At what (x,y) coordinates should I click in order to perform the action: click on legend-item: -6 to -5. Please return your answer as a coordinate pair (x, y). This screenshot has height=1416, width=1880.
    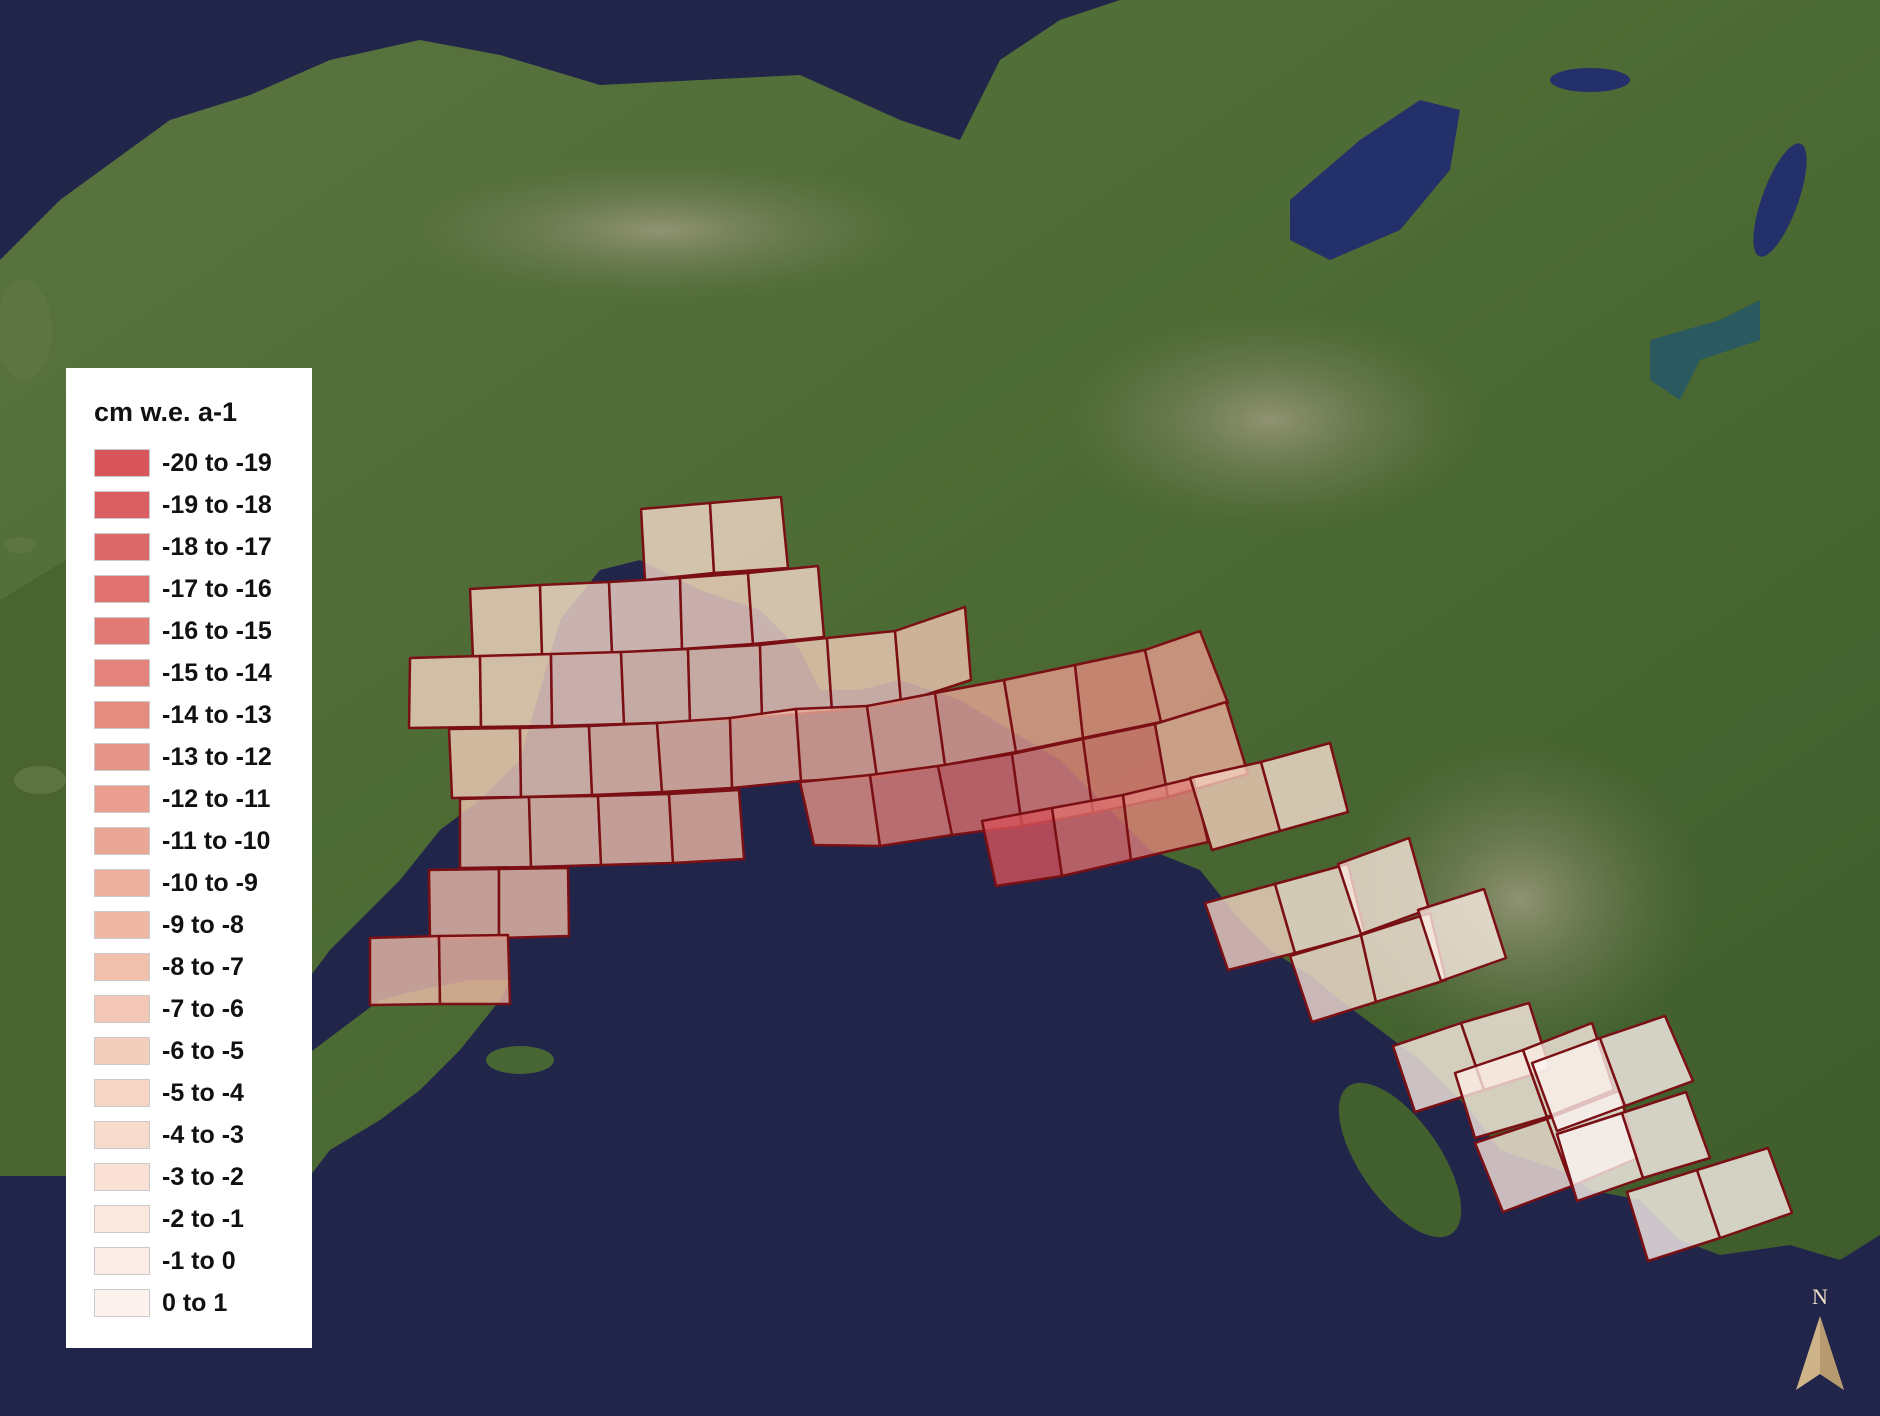
    Looking at the image, I should click on (203, 1051).